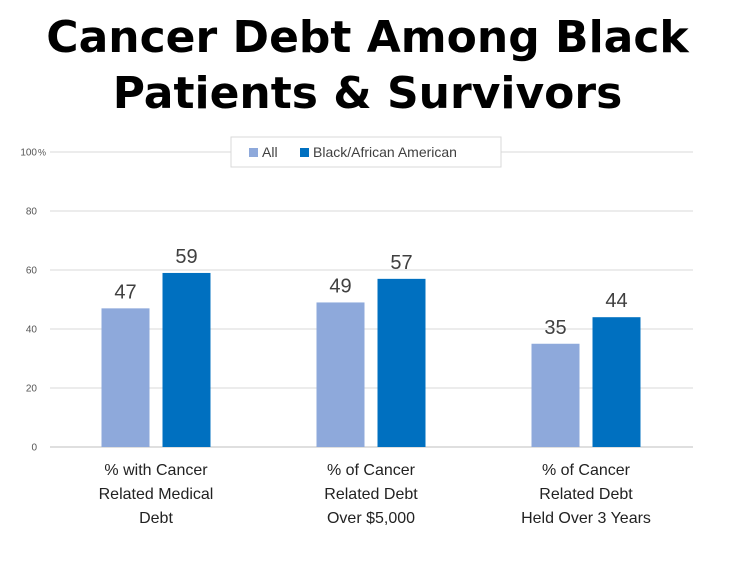  I want to click on legend: All Black/African American, so click(366, 152).